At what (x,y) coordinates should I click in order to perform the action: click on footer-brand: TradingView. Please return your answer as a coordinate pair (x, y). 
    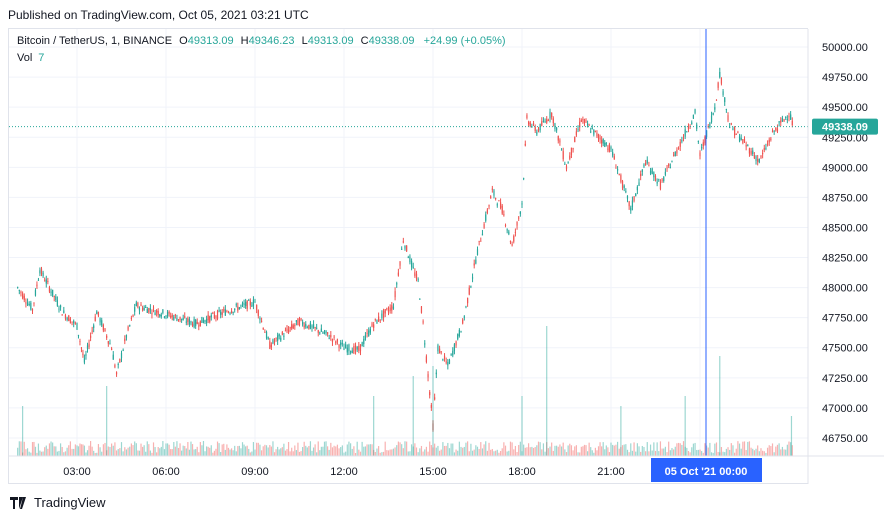
    Looking at the image, I should click on (58, 502).